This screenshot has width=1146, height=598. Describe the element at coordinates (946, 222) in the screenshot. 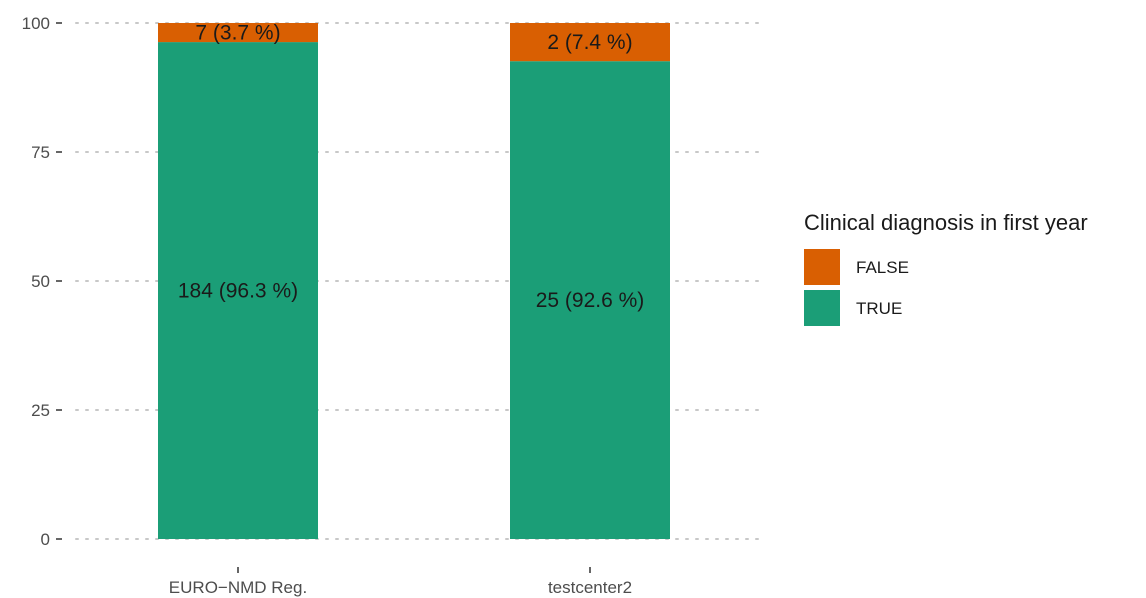

I see `legend-title: Clinical diagnosis in first year` at that location.